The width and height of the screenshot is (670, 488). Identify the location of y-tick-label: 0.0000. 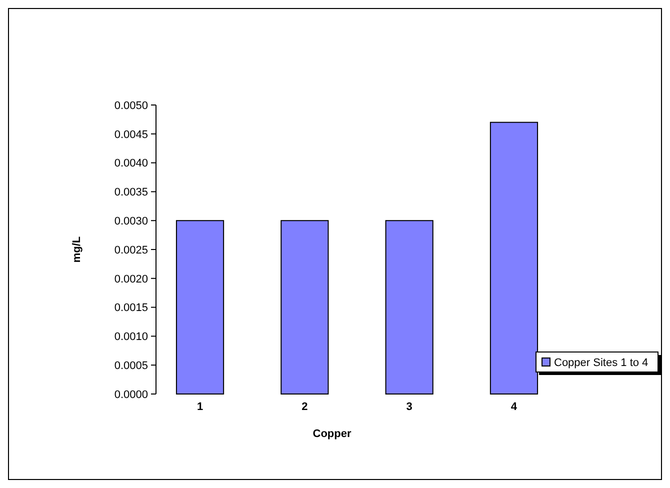
(131, 394).